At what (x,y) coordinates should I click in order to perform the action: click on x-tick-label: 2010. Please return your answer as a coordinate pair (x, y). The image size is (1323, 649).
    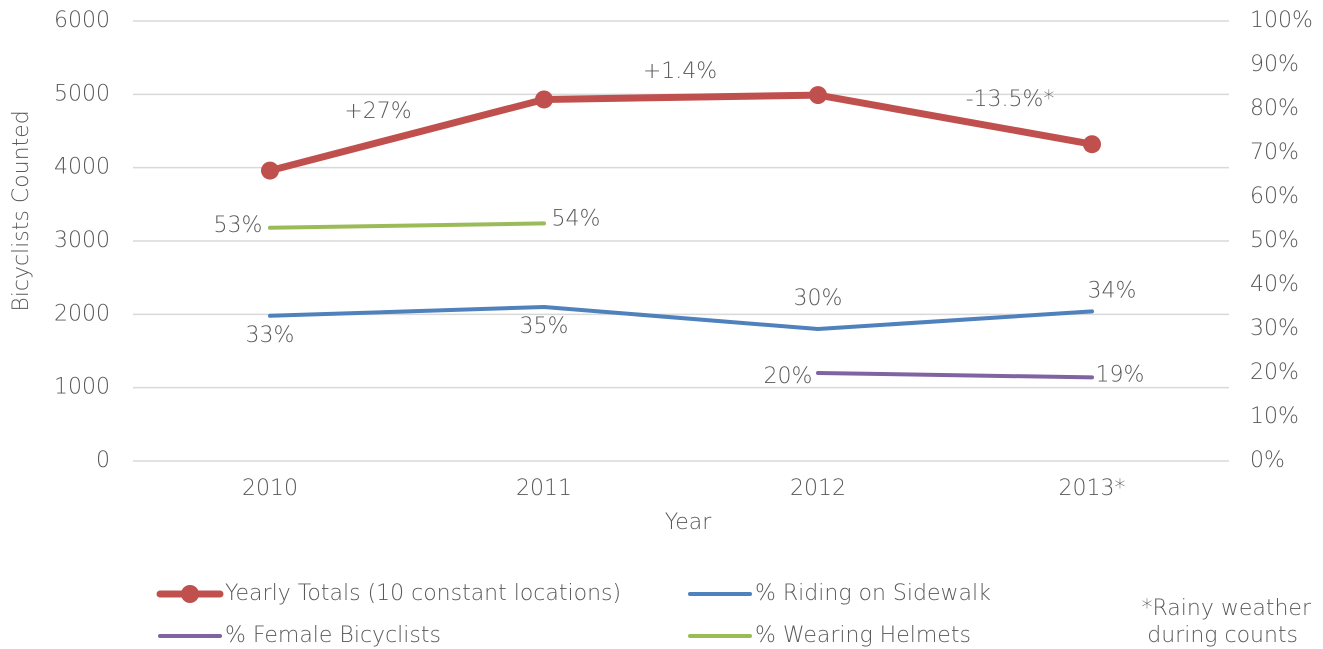
    Looking at the image, I should click on (270, 488).